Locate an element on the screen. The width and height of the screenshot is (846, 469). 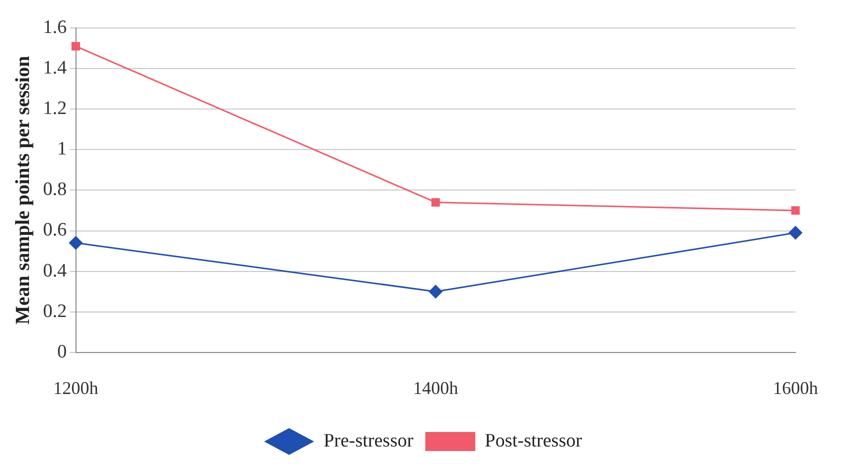
y-tick-label: 1.2 is located at coordinates (55, 109).